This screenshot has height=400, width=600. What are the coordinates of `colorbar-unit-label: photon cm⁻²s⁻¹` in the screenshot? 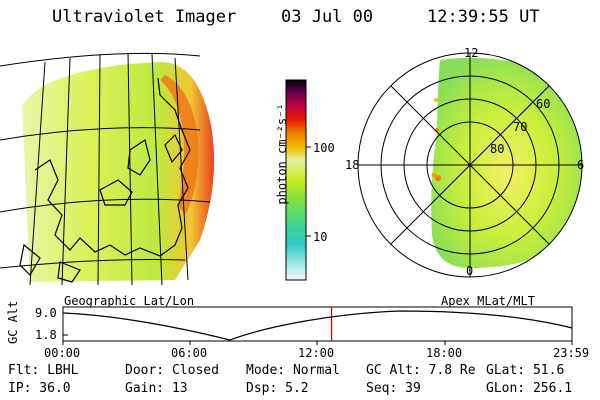 It's located at (282, 154).